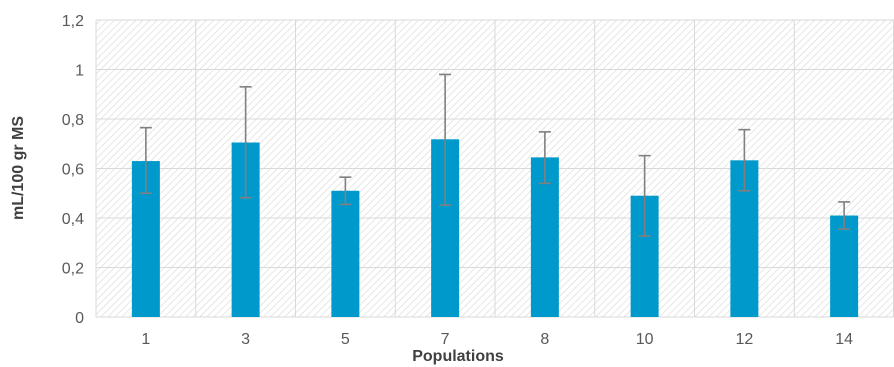  Describe the element at coordinates (18, 168) in the screenshot. I see `y-axis-title: mL/100 gr MS` at that location.